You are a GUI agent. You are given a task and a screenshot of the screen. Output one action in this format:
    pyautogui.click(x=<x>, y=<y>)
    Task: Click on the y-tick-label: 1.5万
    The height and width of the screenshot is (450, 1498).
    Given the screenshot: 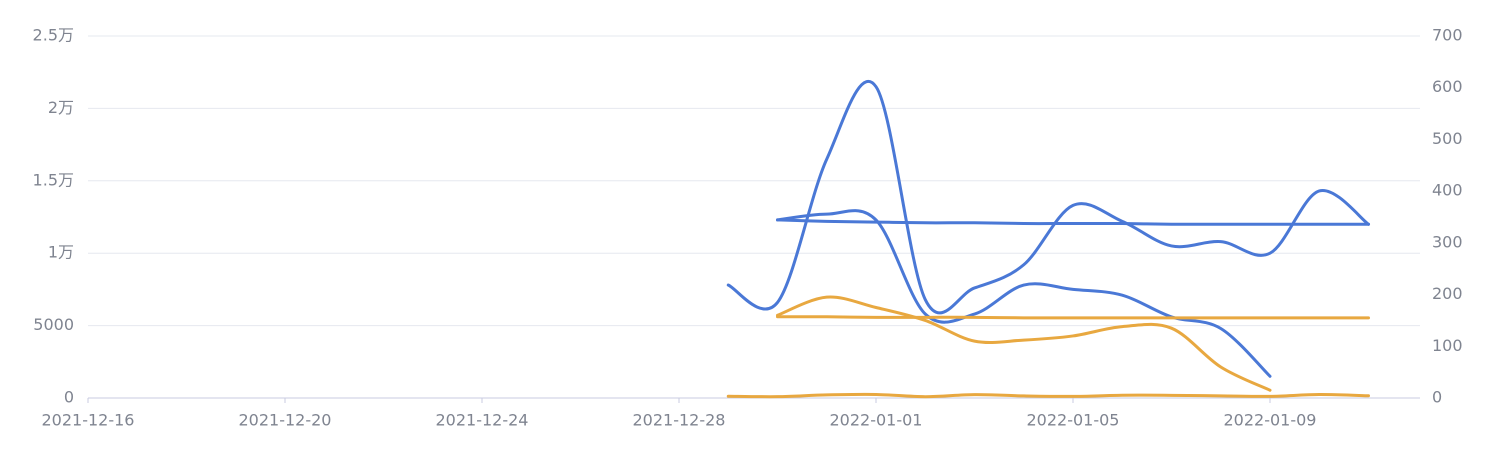 What is the action you would take?
    pyautogui.click(x=53, y=179)
    